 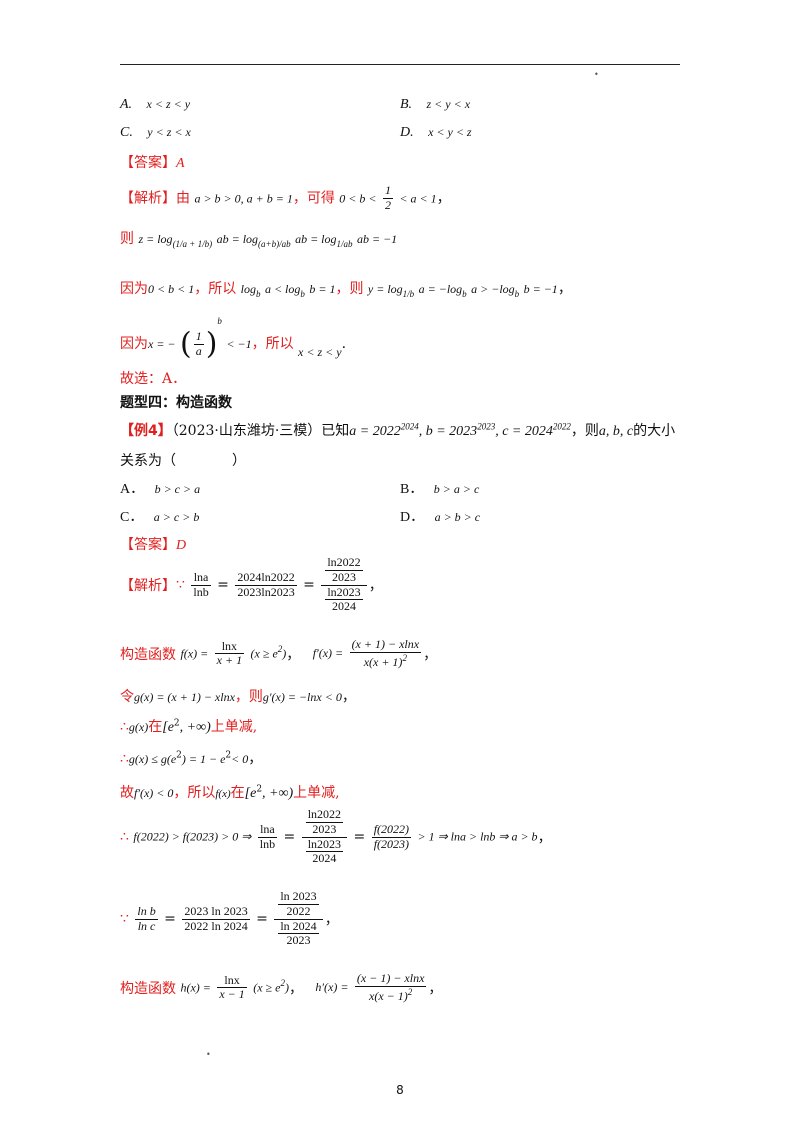 I want to click on math: x < z < y, so click(x=320, y=352).